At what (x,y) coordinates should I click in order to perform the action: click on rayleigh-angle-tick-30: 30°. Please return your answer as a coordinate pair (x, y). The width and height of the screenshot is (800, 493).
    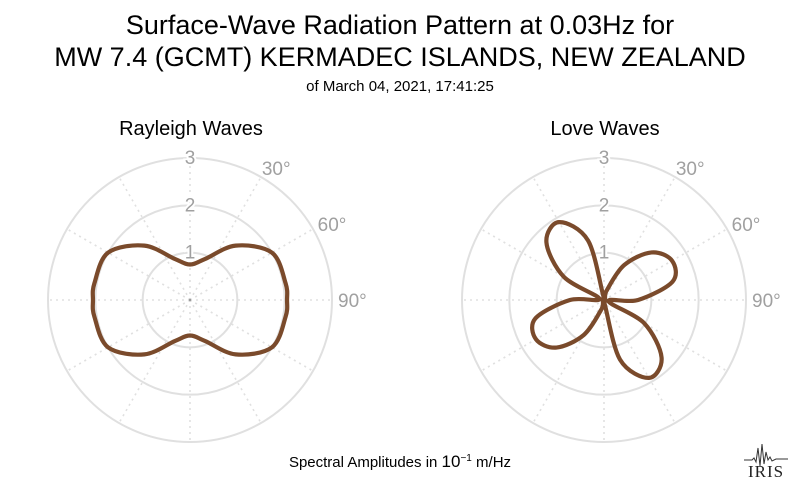
    Looking at the image, I should click on (276, 169).